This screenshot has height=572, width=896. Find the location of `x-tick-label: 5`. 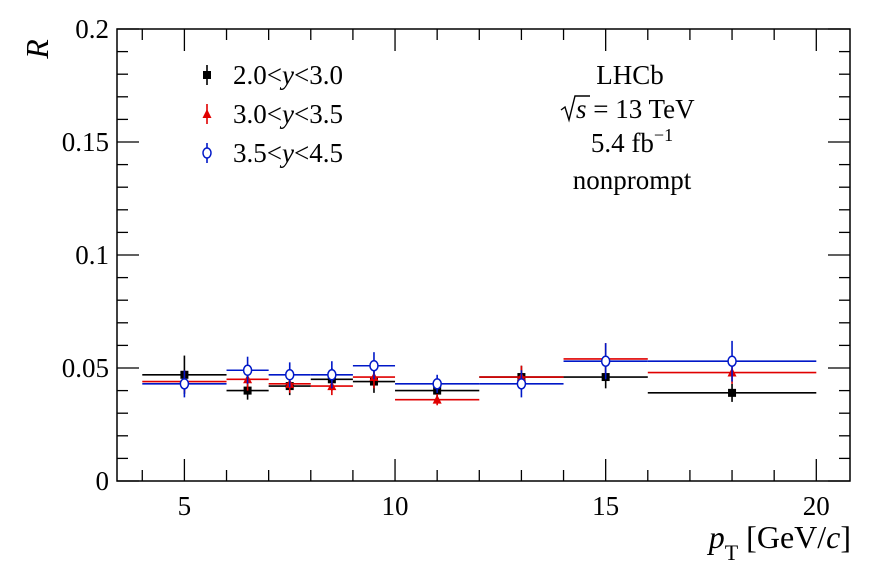

x-tick-label: 5 is located at coordinates (185, 506).